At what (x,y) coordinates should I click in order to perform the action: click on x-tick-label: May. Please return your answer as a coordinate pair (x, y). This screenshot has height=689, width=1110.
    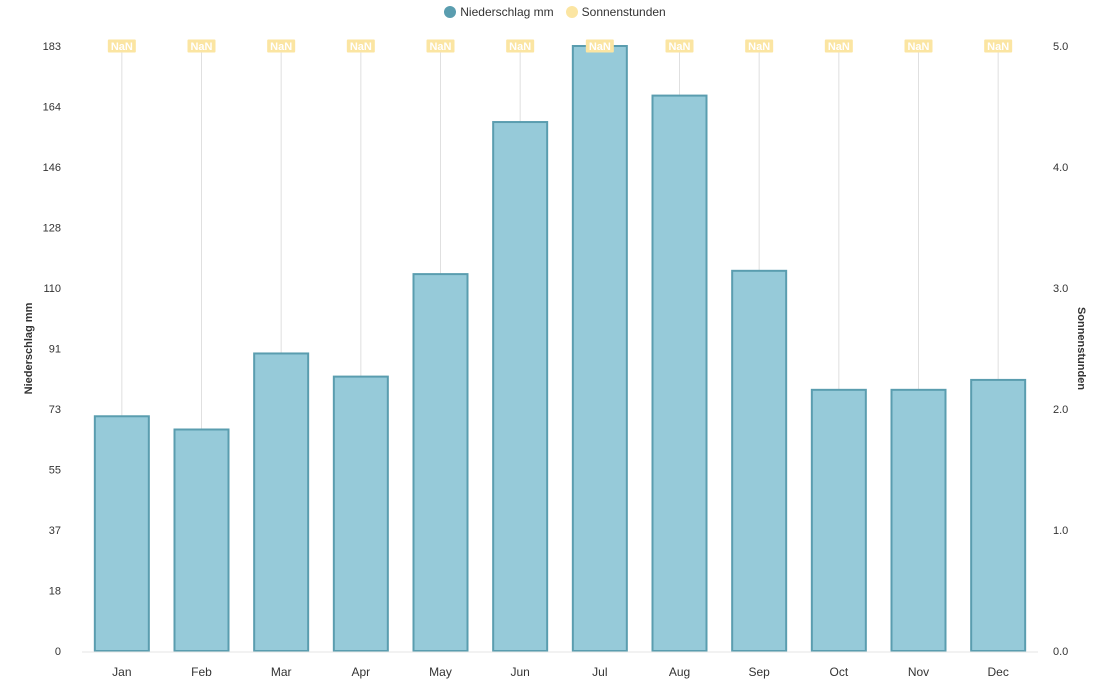
    Looking at the image, I should click on (440, 672).